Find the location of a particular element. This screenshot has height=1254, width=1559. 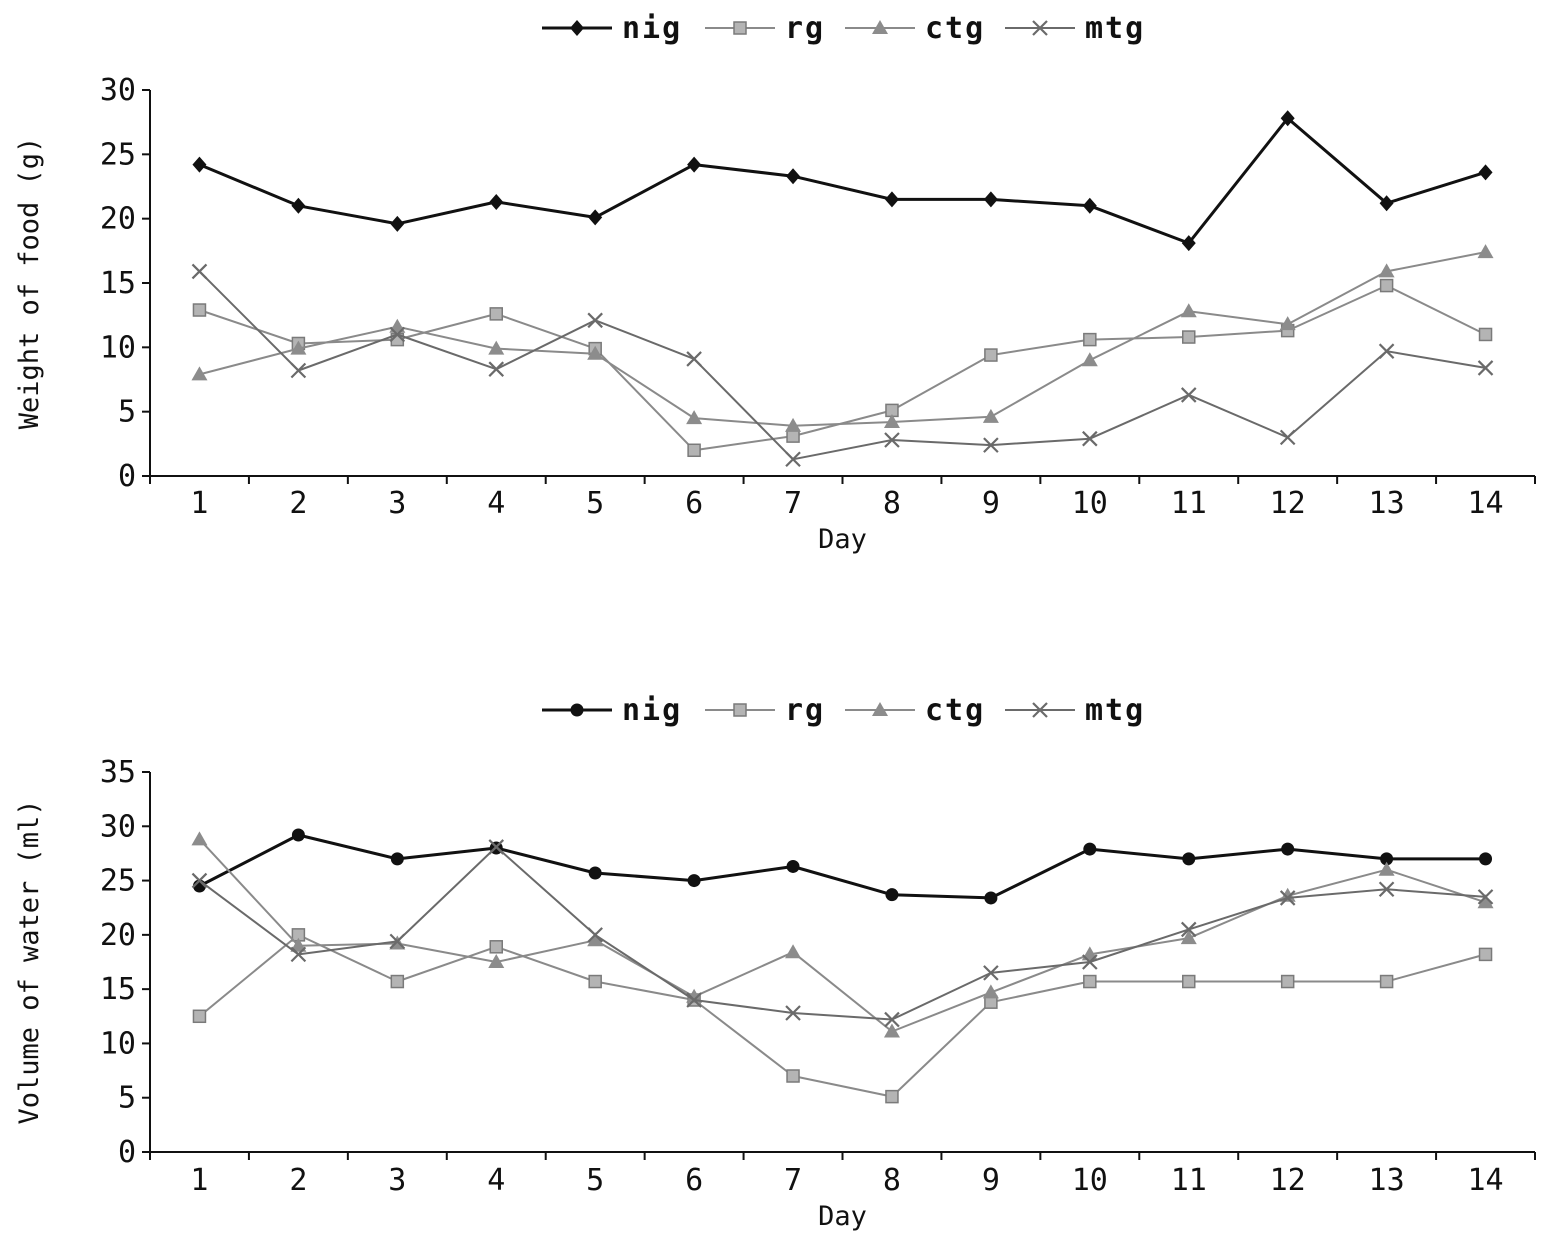

y-tick-label-10: 10 is located at coordinates (118, 1043).